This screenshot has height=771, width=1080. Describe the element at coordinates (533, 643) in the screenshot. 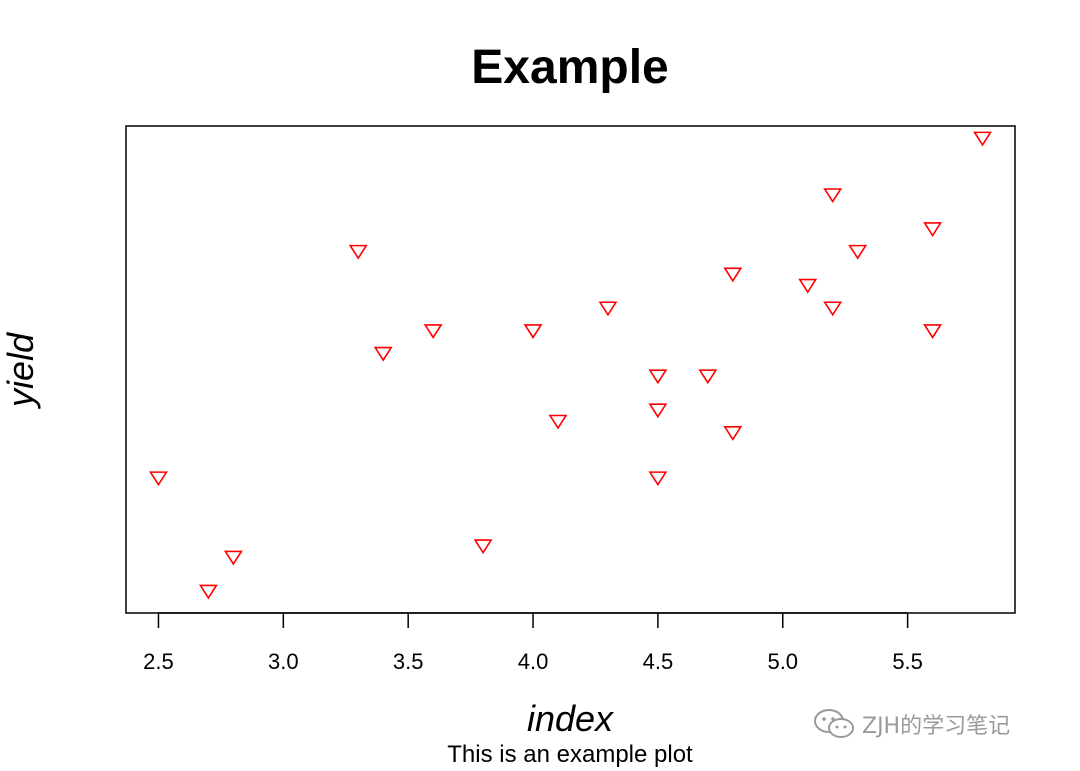

I see `x-axis: 2.5 3.0 3.5 4.0 4.5 5.0 5.5` at that location.